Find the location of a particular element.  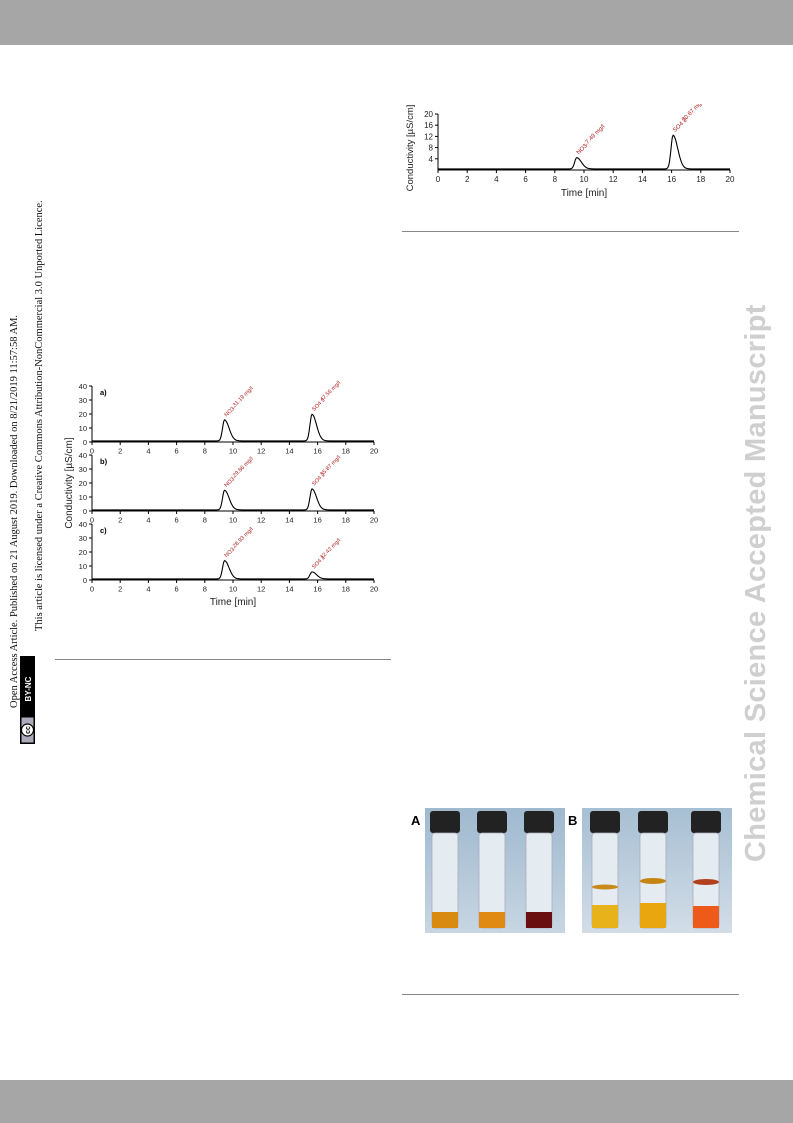

peak-label: NO3-28.93 mg/l is located at coordinates (239, 543).